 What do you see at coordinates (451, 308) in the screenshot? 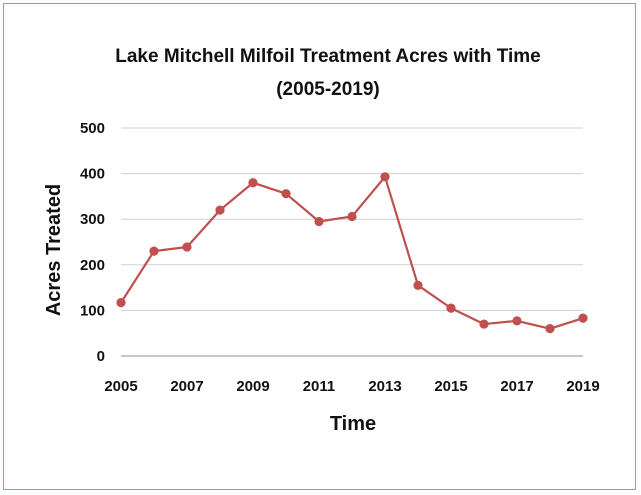
I see `data-point-2015` at bounding box center [451, 308].